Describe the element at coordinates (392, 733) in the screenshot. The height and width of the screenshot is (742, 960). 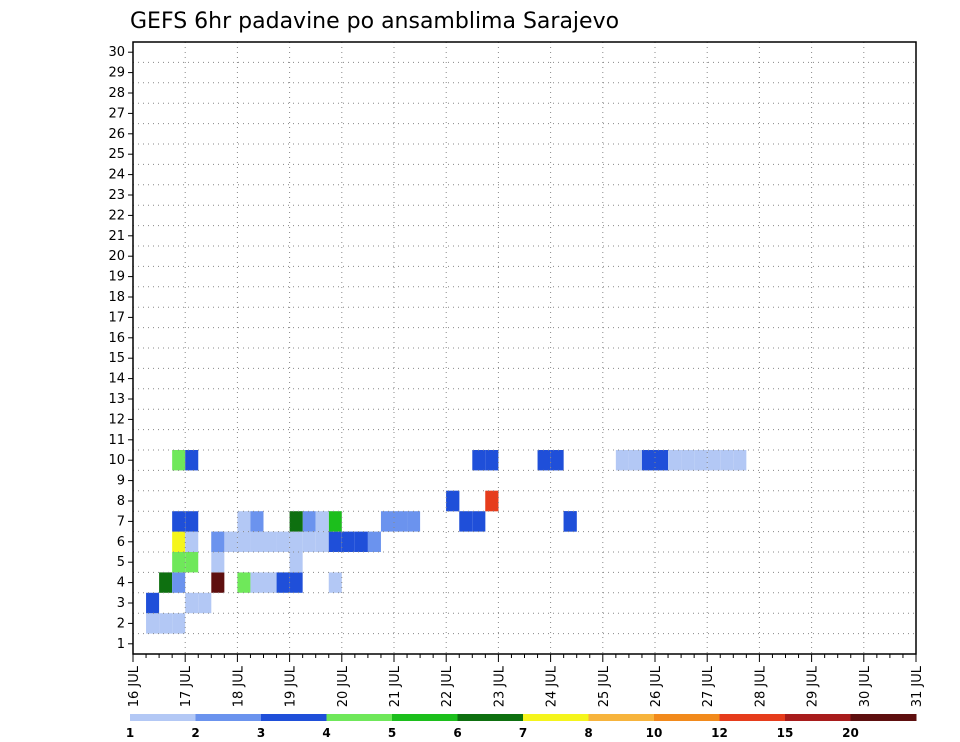
I see `legend-label: 5` at that location.